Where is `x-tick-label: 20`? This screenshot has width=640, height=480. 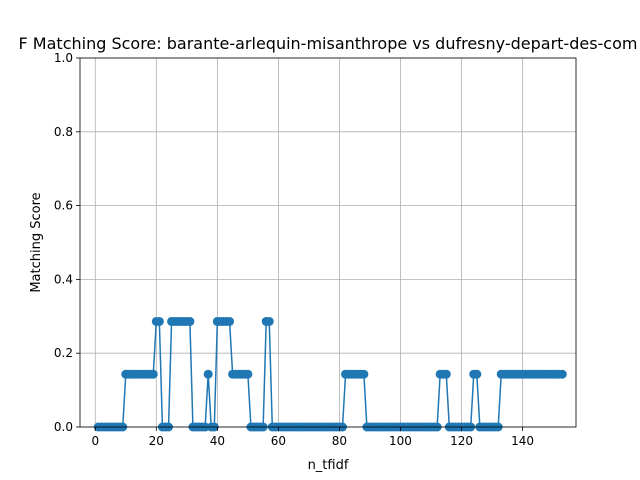
x-tick-label: 20 is located at coordinates (156, 441).